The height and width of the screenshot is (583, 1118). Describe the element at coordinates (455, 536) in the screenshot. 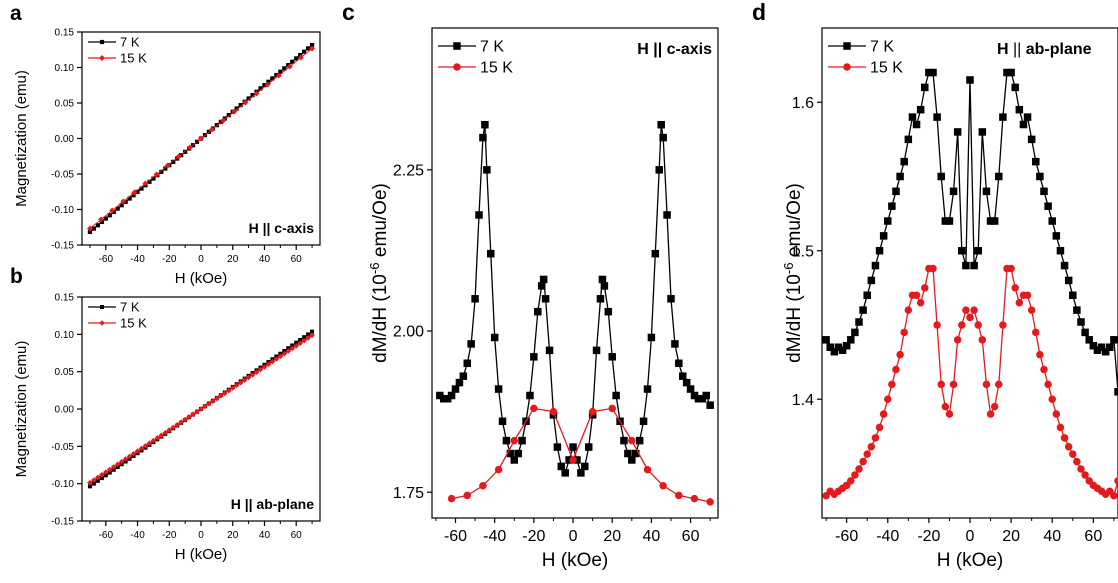

I see `x-tick-label: -60` at that location.